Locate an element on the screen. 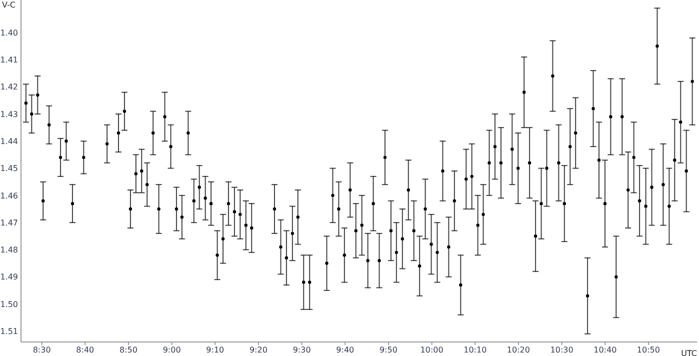  y-tick-label: 1.48 is located at coordinates (9, 250).